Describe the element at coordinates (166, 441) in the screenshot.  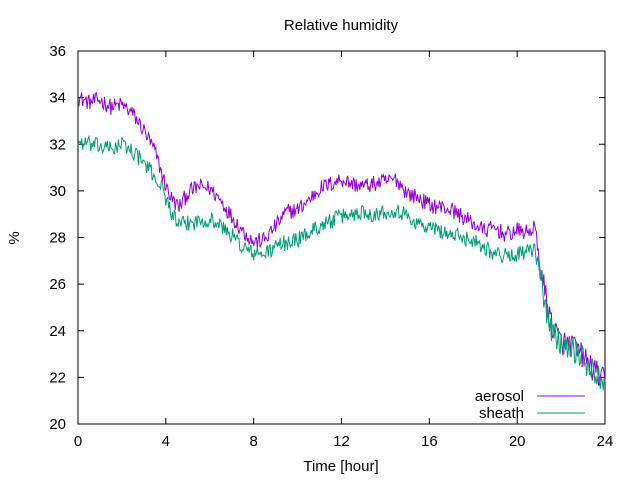
I see `x-tick-label: 4` at that location.